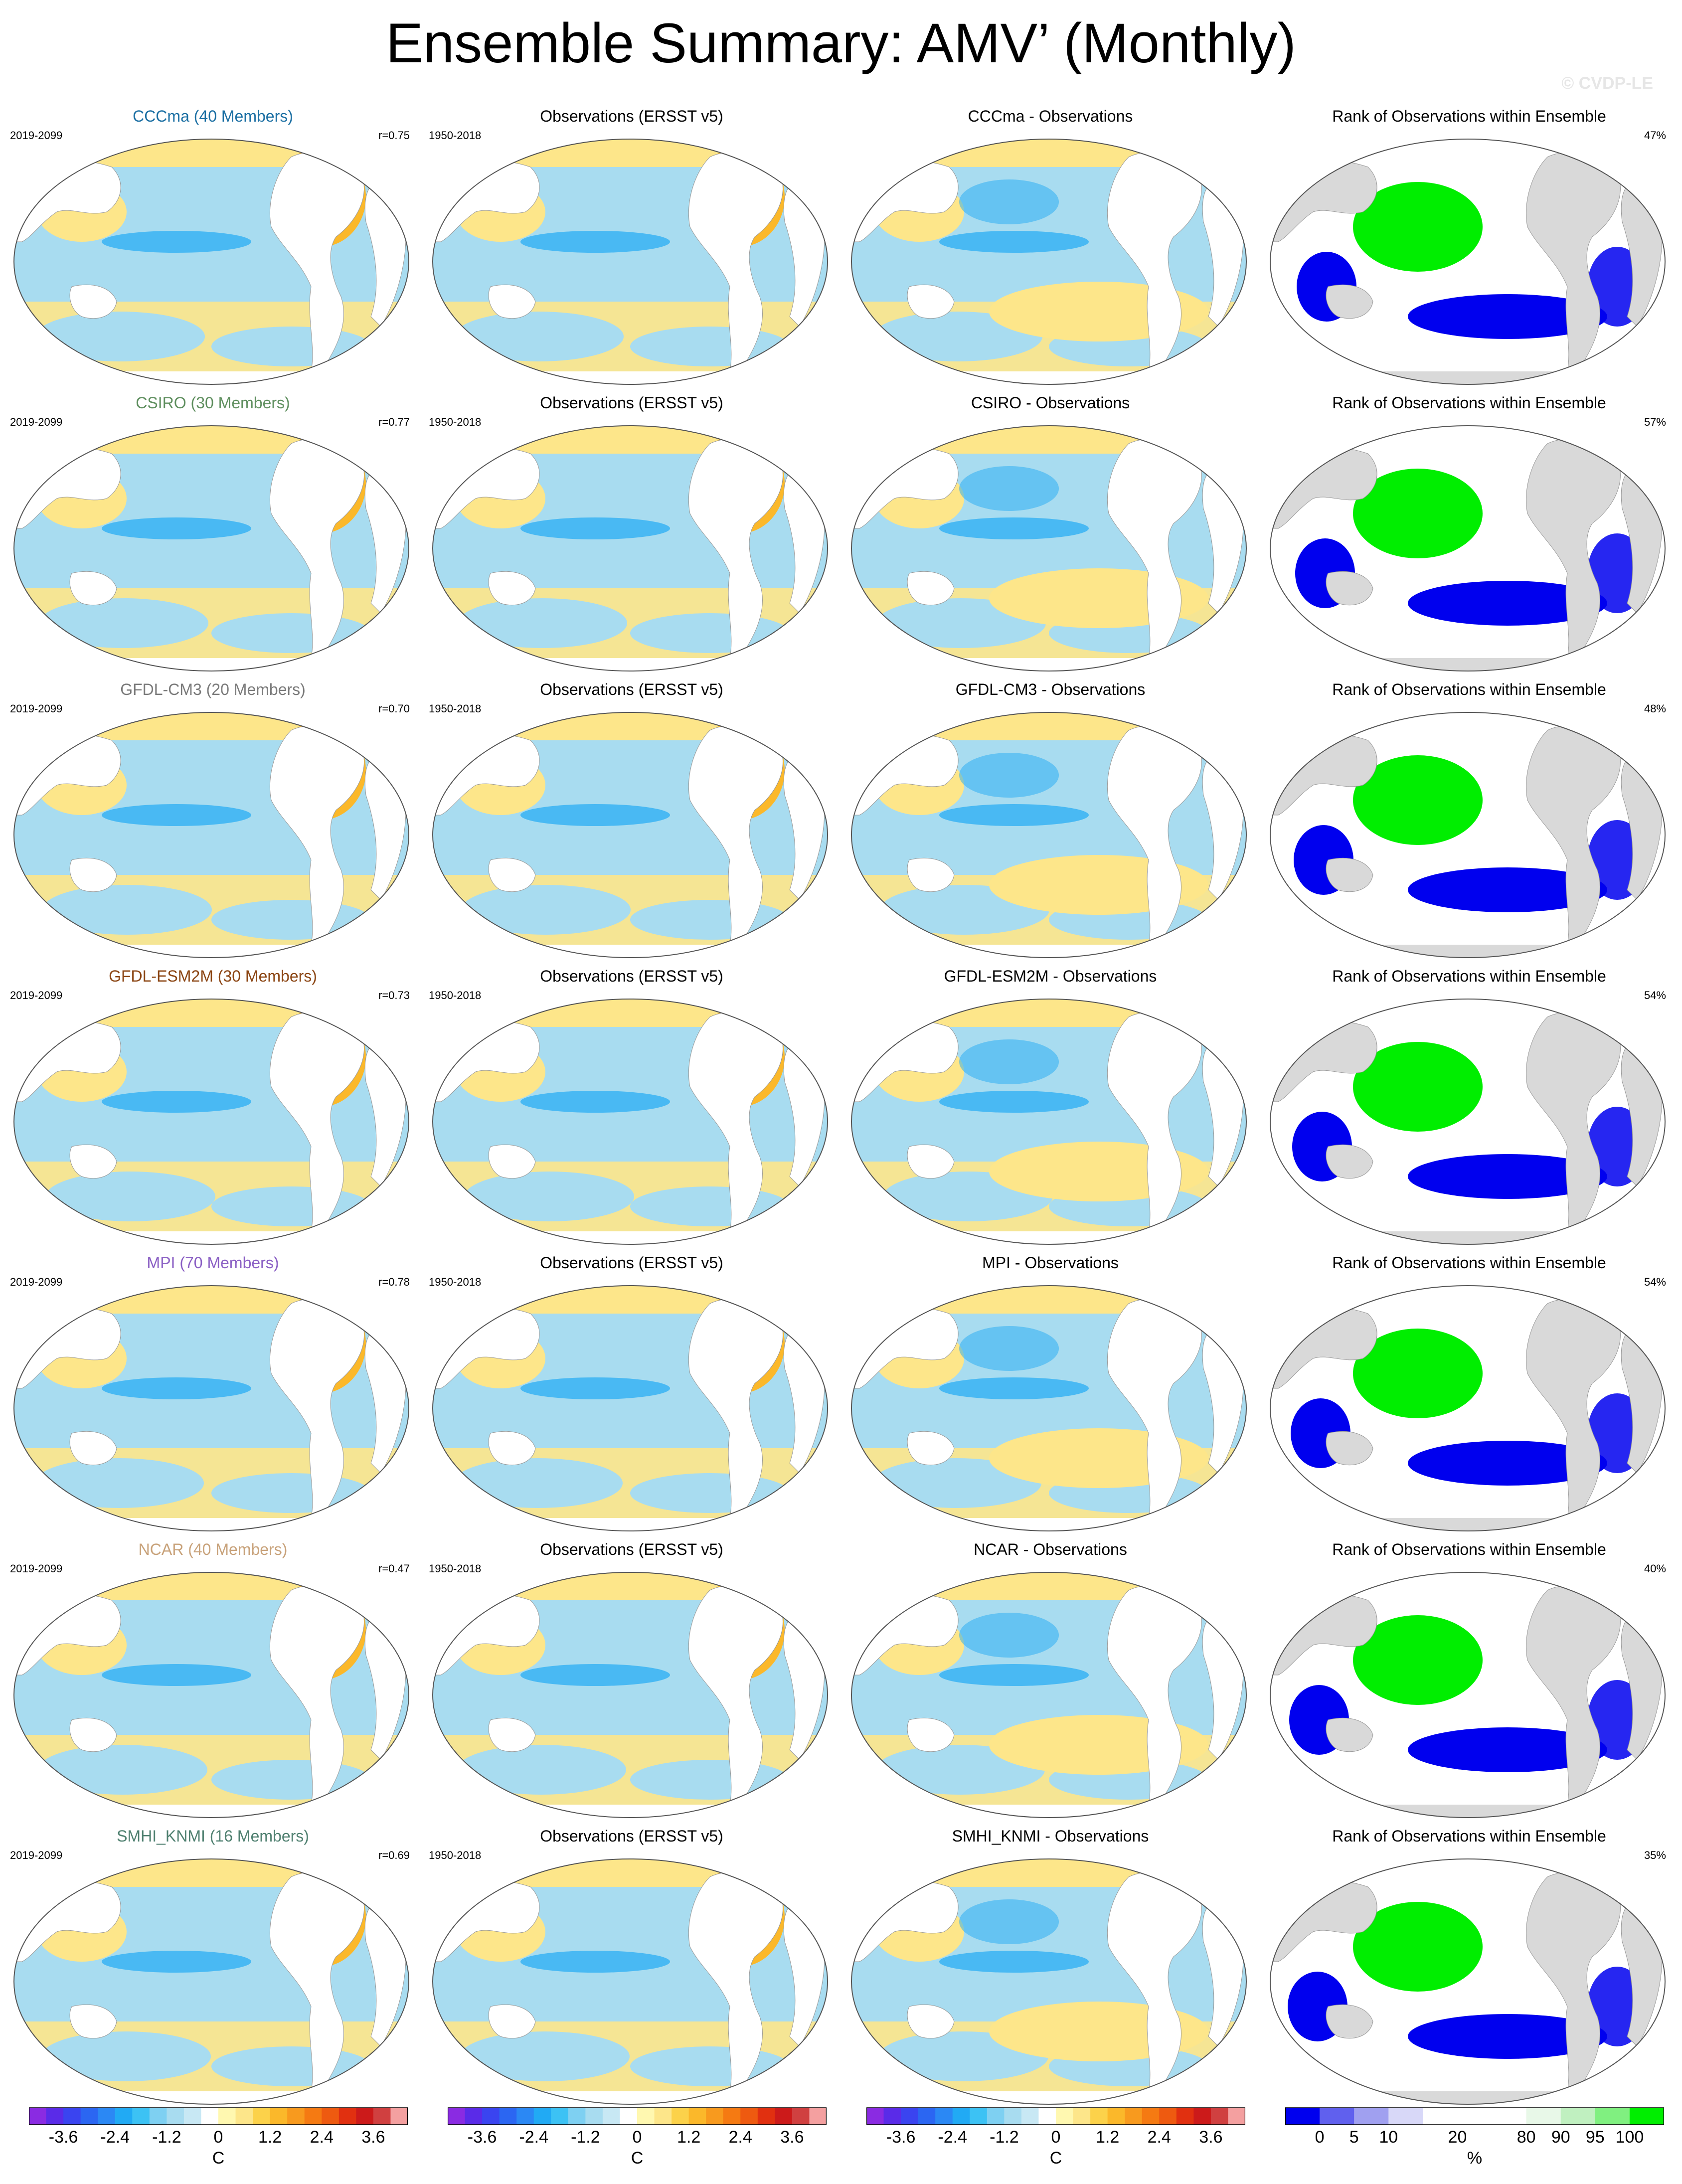  What do you see at coordinates (1005, 2137) in the screenshot?
I see `colorbar-tick-label: -1.2` at bounding box center [1005, 2137].